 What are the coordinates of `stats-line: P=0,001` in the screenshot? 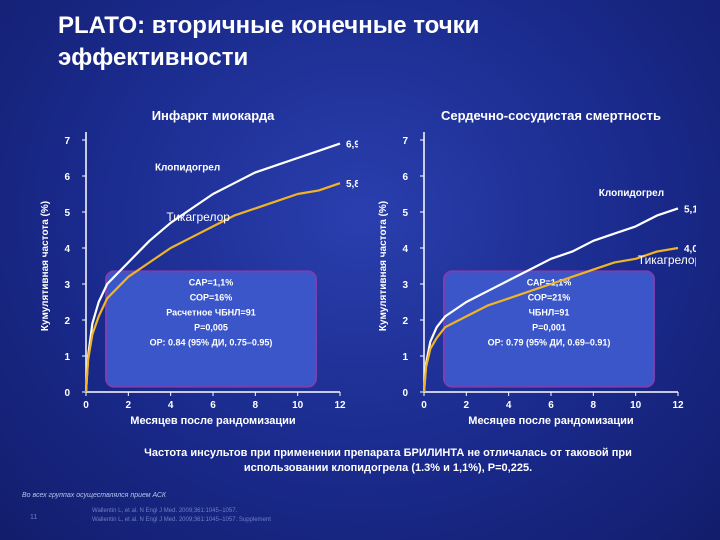 It's located at (549, 327).